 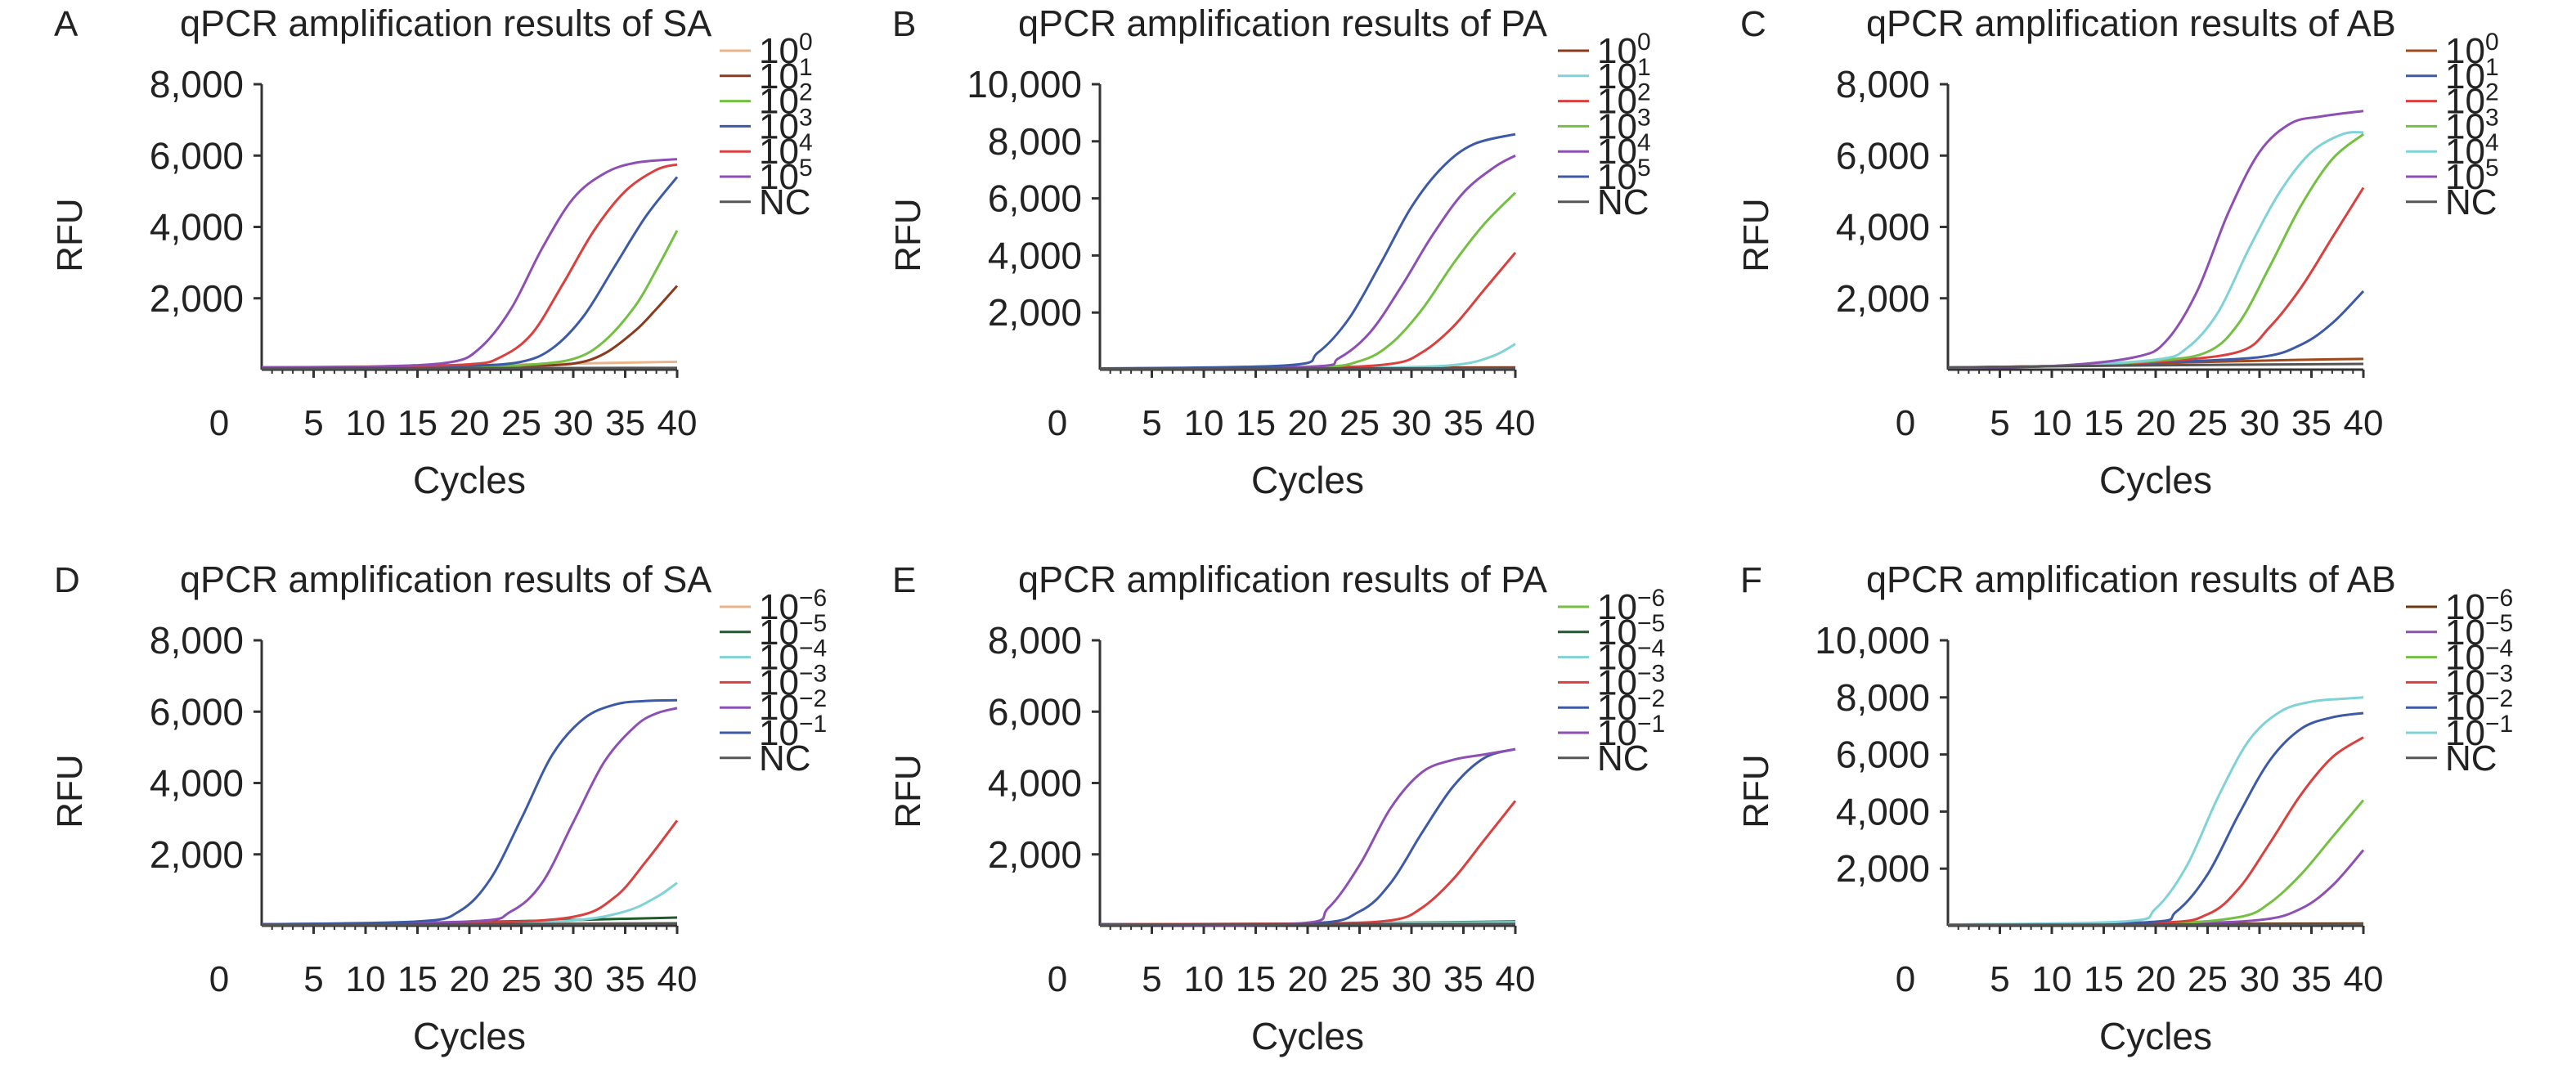 I want to click on legend-entry: 10−6, so click(x=1631, y=606).